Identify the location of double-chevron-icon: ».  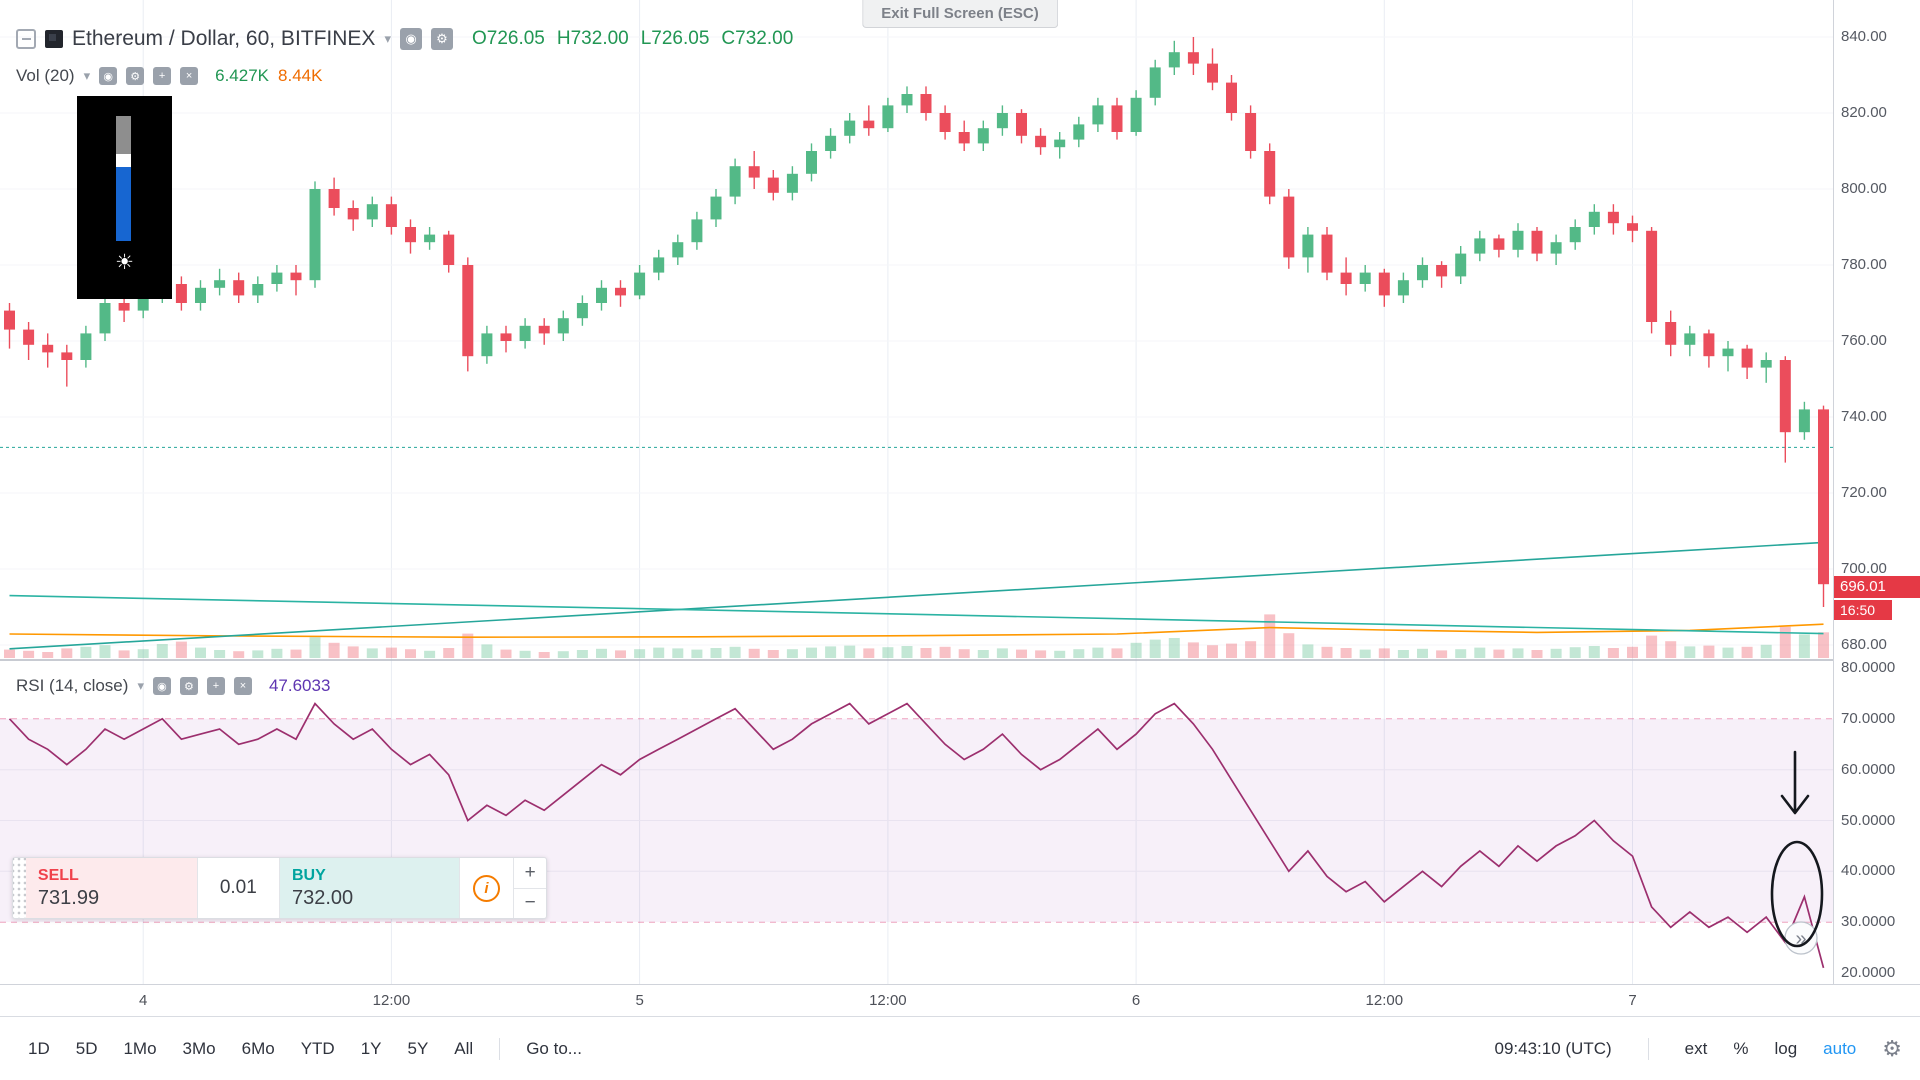
(1800, 939).